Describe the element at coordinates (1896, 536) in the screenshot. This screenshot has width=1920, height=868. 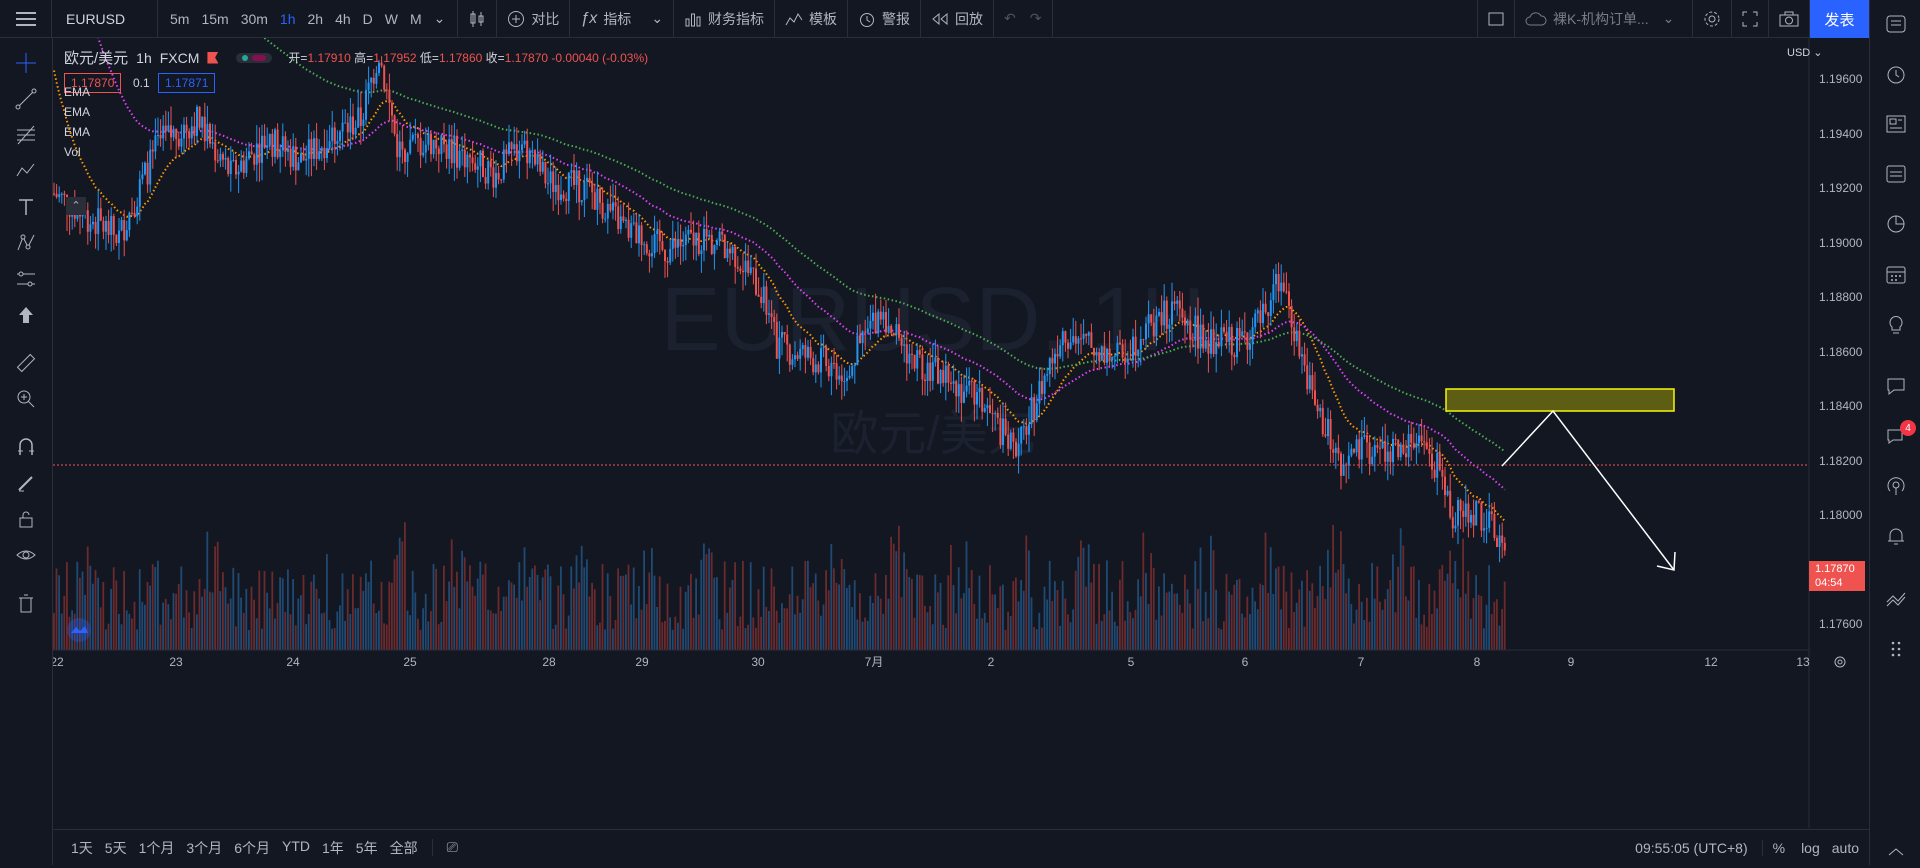
I see `bell-icon` at that location.